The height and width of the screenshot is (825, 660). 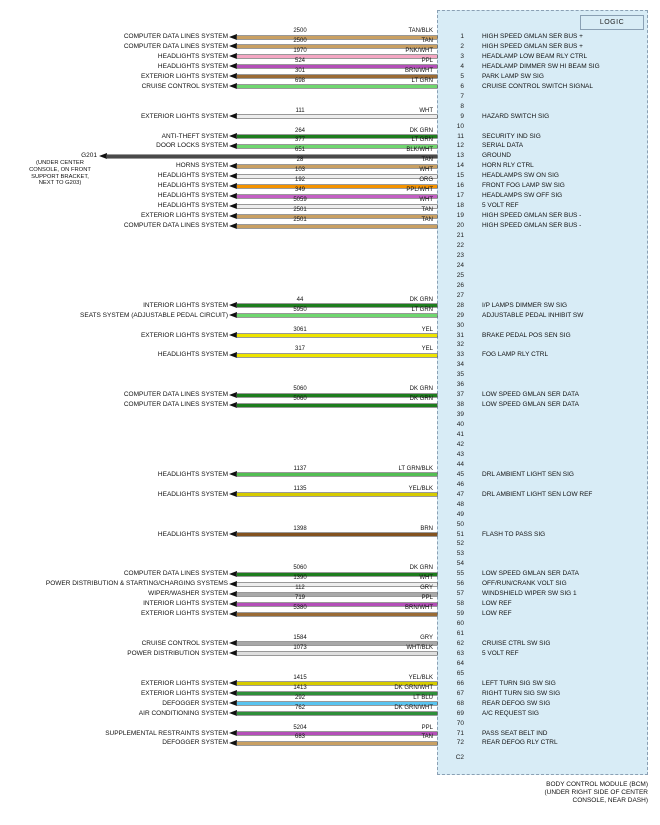 What do you see at coordinates (522, 196) in the screenshot?
I see `signal-label: HEADLAMPS SW OFF SIG` at bounding box center [522, 196].